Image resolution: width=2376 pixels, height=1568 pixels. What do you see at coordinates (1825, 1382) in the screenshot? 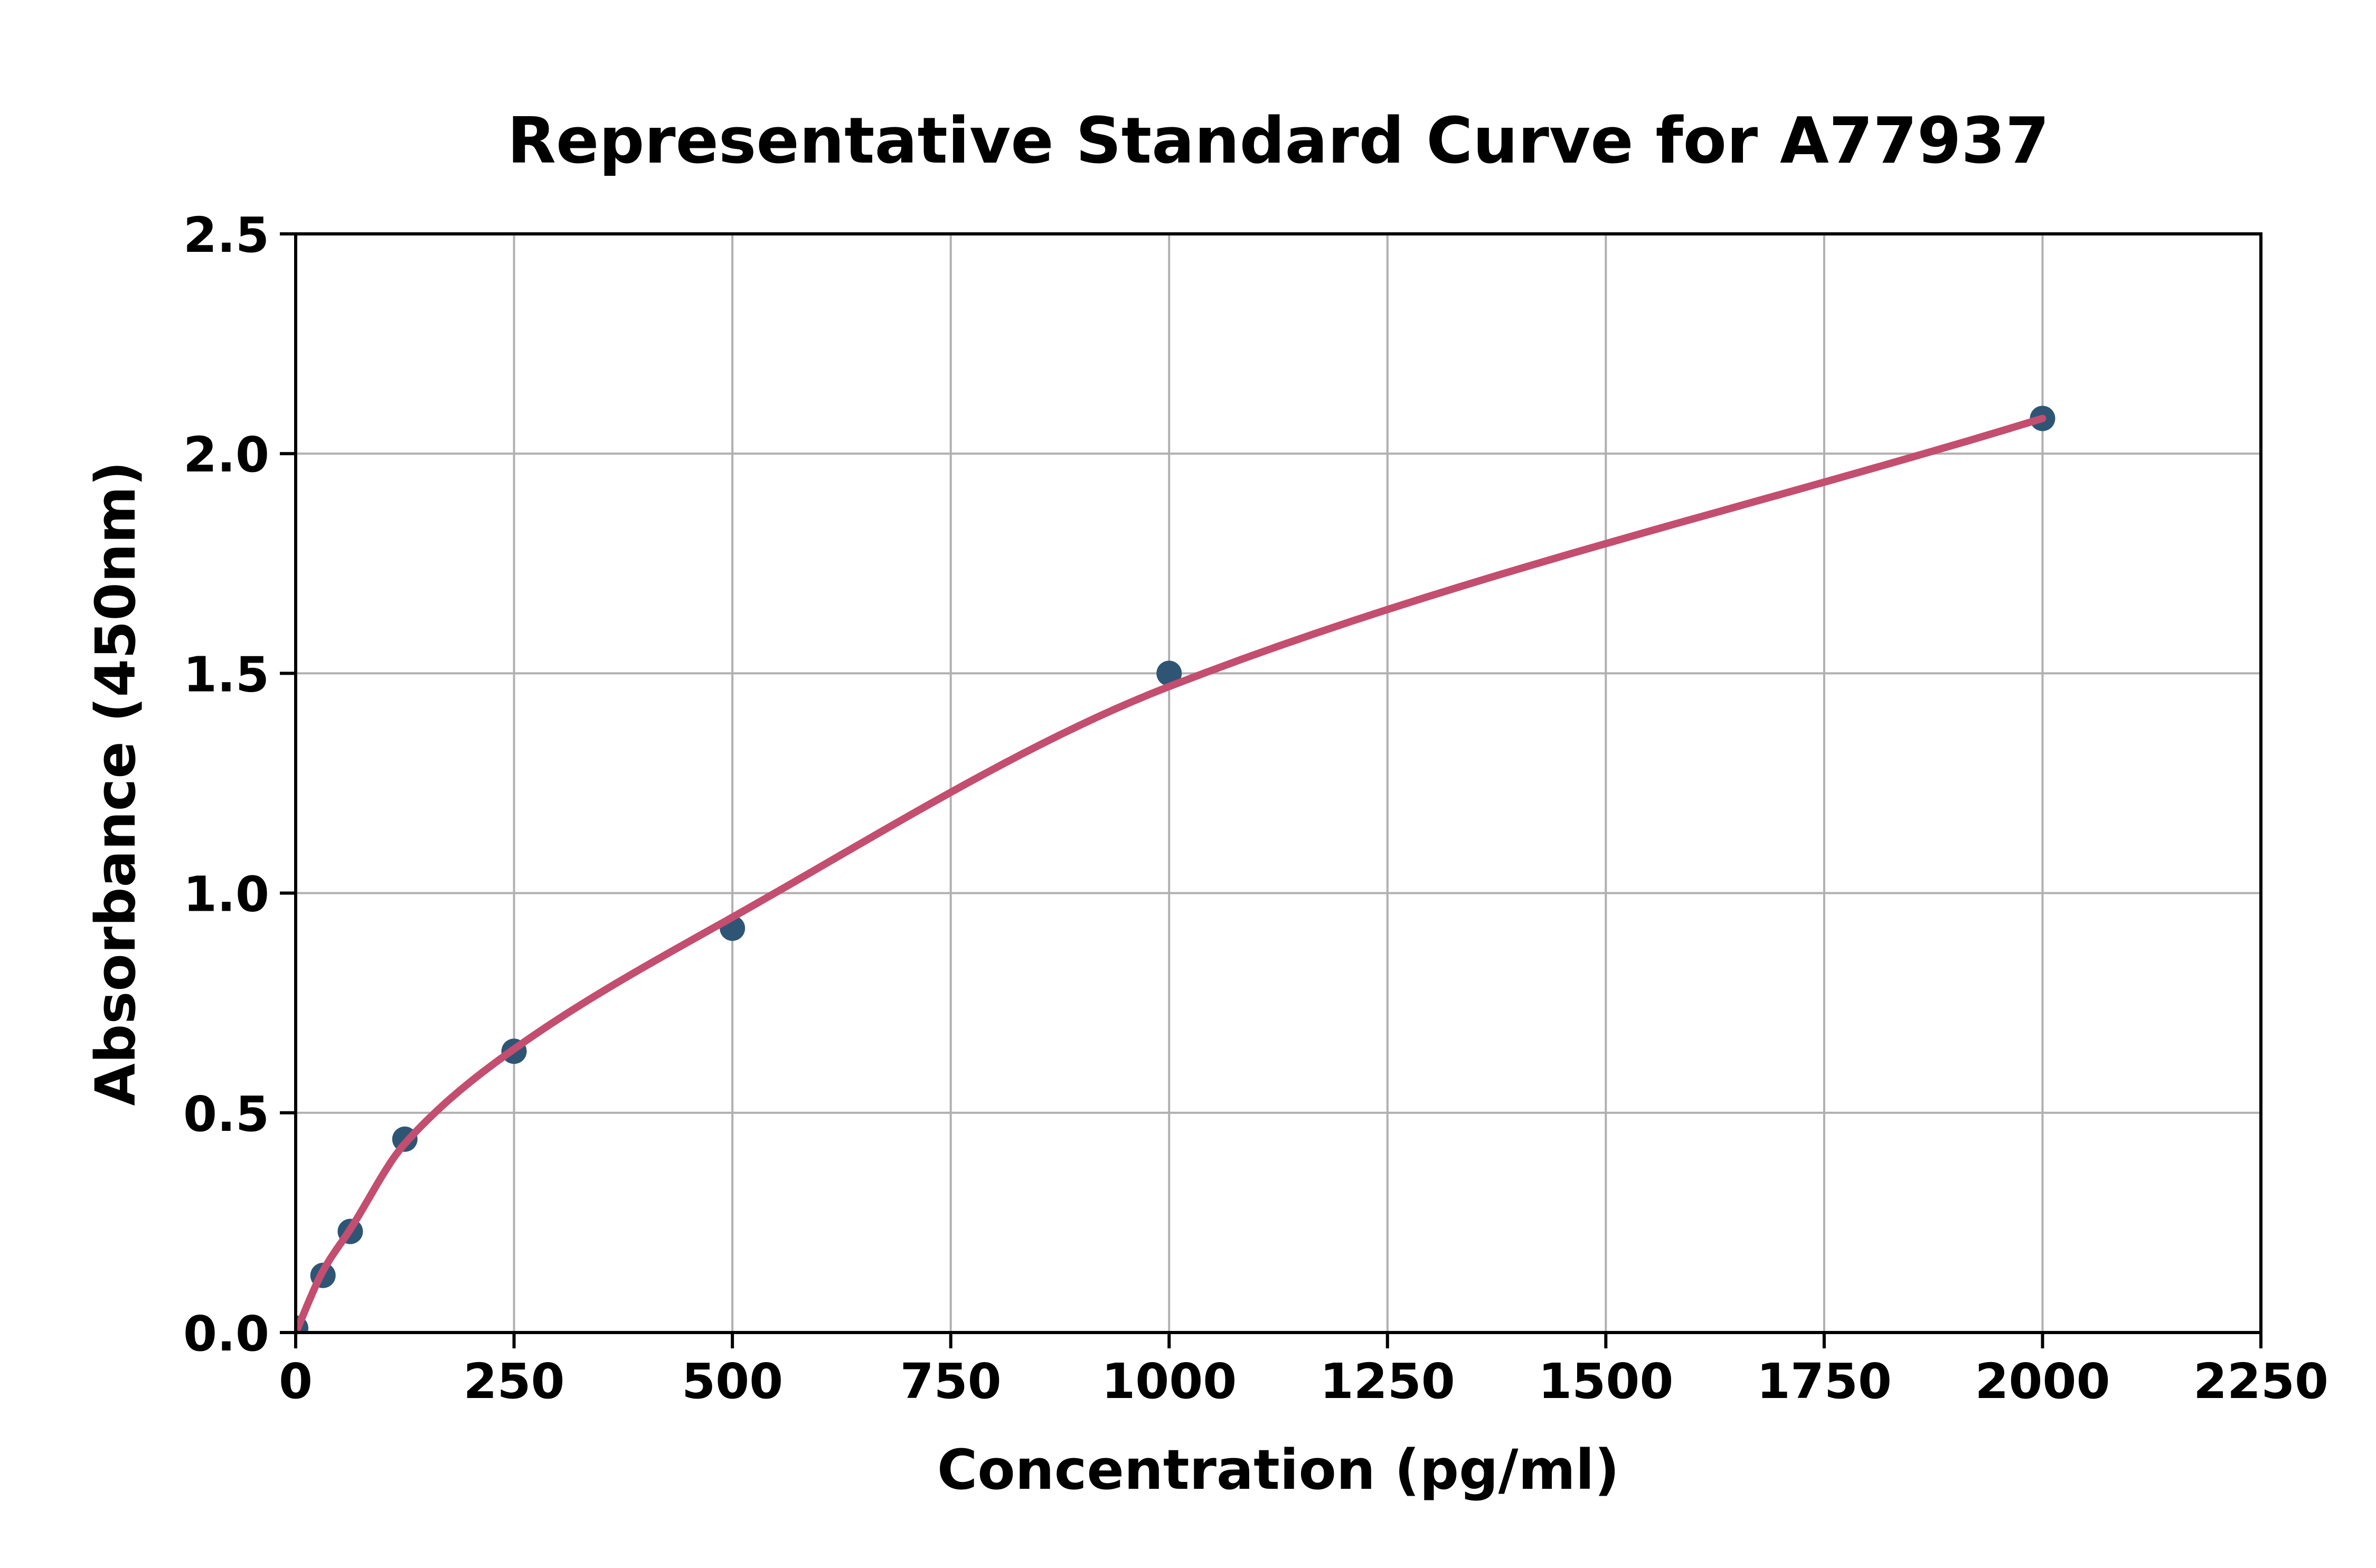
I see `x-tick-label: 1750` at bounding box center [1825, 1382].